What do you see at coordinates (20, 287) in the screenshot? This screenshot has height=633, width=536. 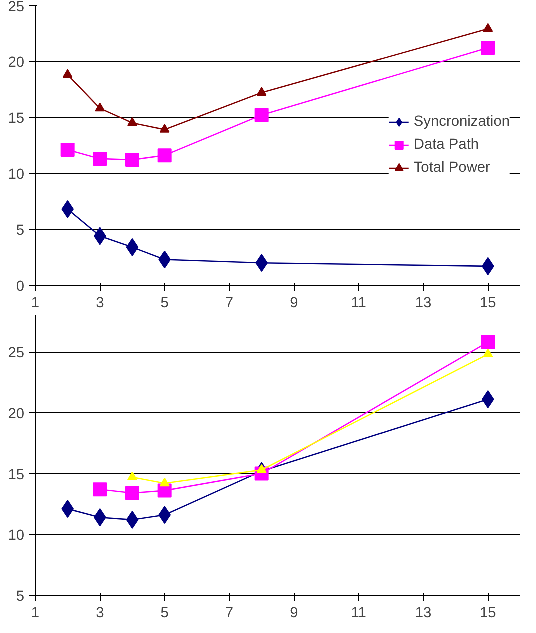 I see `y-tick-label: 0` at bounding box center [20, 287].